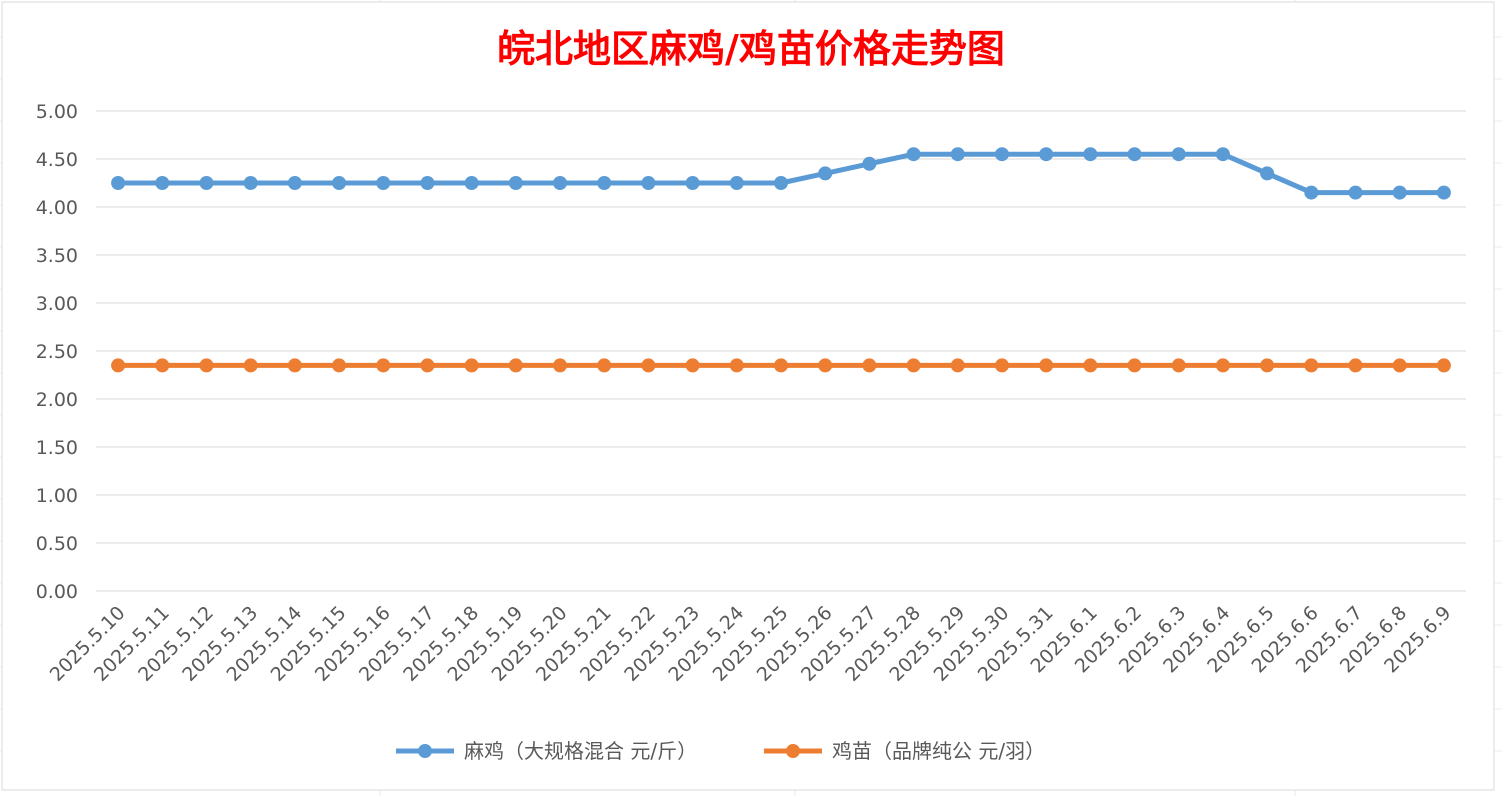 This screenshot has height=800, width=1502. I want to click on y-tick-label: 3.50, so click(57, 256).